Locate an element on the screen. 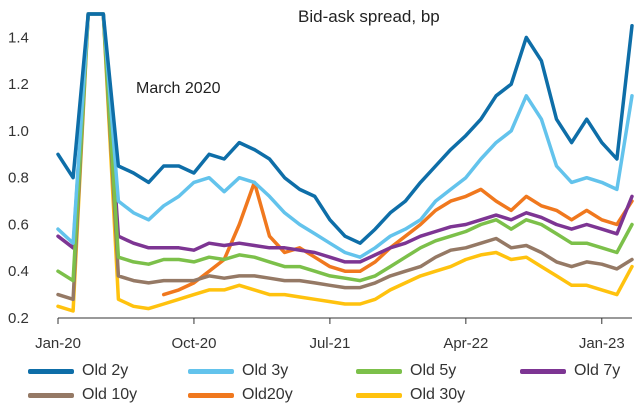  y-tick-label: 0.2 is located at coordinates (18, 318).